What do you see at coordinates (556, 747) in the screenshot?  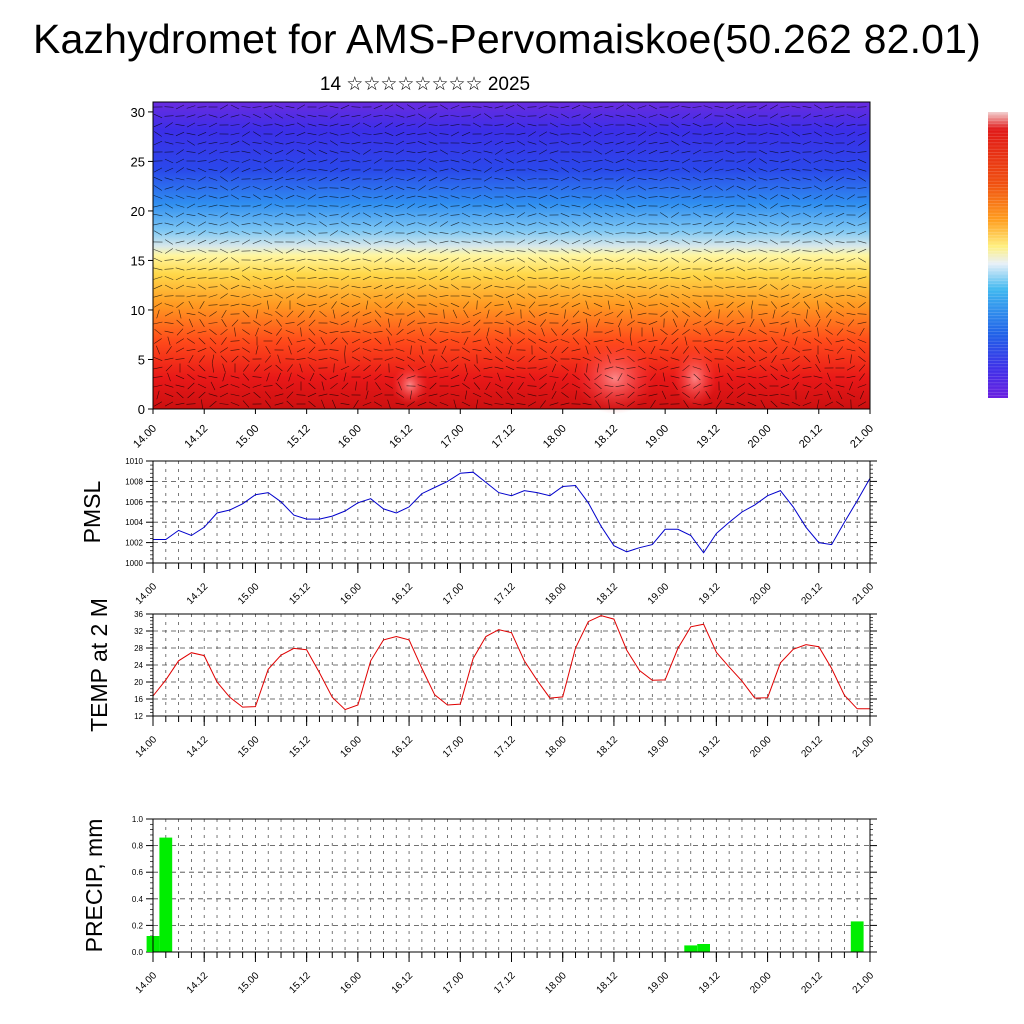 I see `x-tick-label: 18.00` at bounding box center [556, 747].